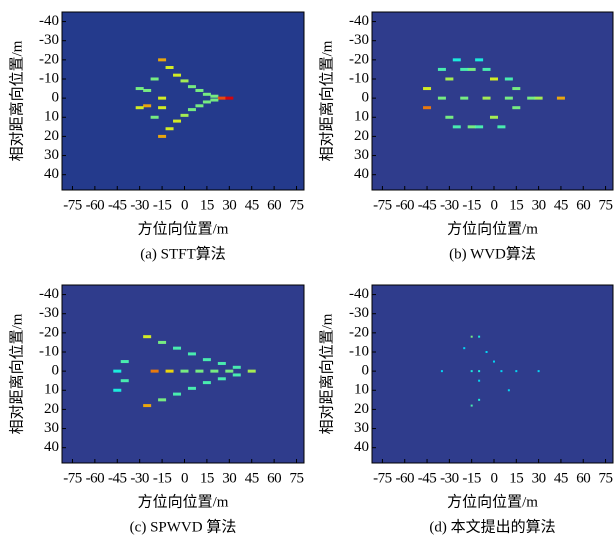 The width and height of the screenshot is (615, 540). What do you see at coordinates (492, 526) in the screenshot?
I see `caption: (d) 本文提出的算法` at bounding box center [492, 526].